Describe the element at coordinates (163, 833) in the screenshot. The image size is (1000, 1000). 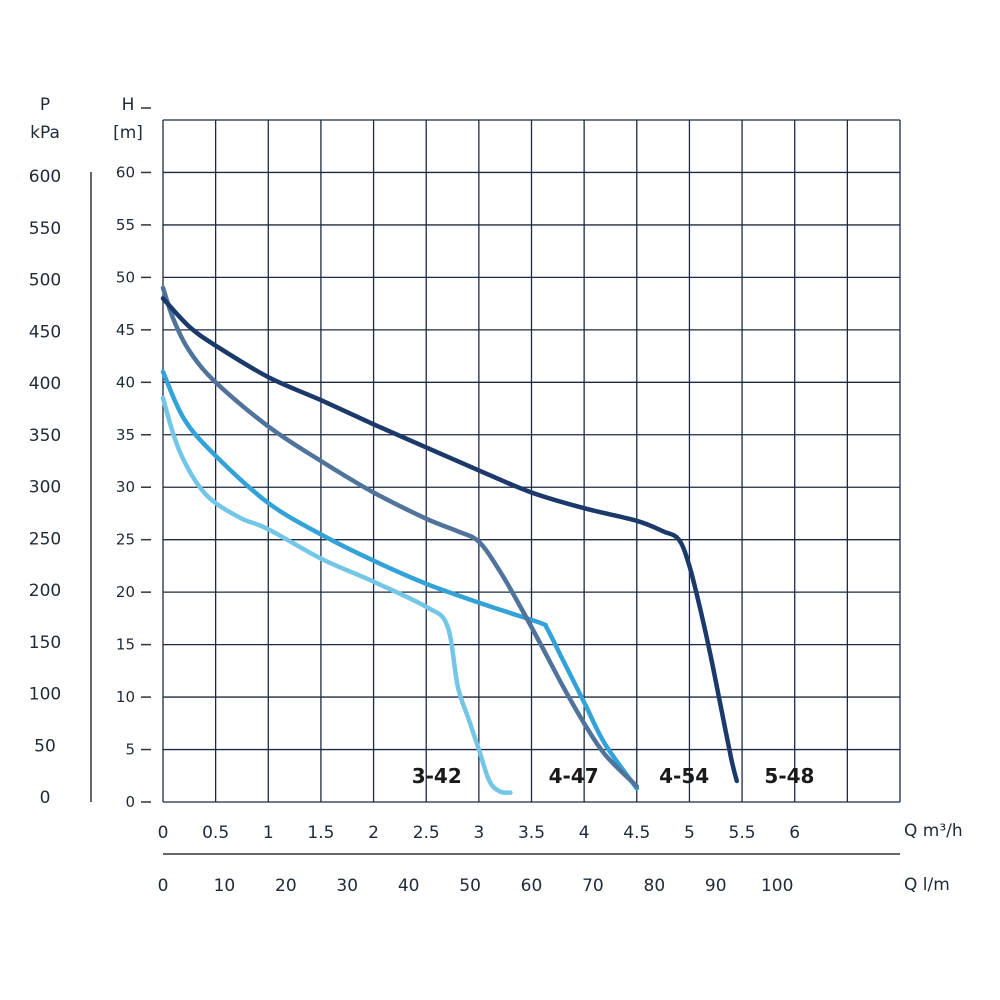
I see `q-m3h-tick-label: 0` at that location.